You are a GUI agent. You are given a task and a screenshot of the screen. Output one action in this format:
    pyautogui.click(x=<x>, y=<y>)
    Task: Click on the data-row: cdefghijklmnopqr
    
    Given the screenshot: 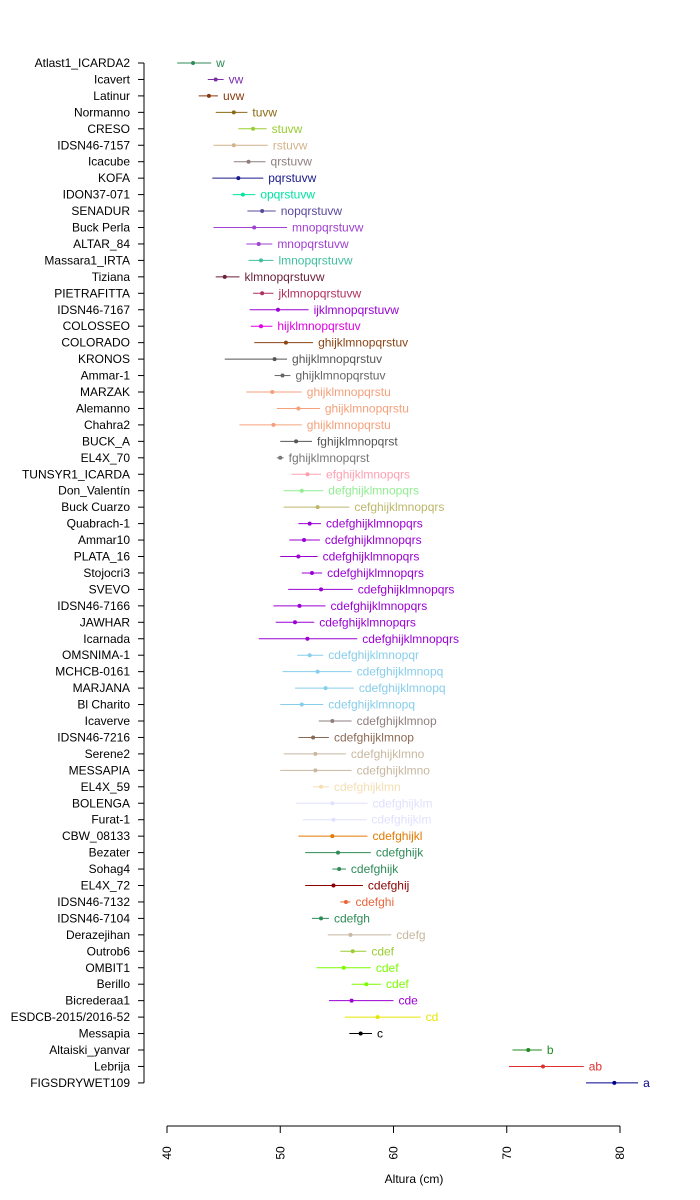 What is the action you would take?
    pyautogui.click(x=358, y=655)
    